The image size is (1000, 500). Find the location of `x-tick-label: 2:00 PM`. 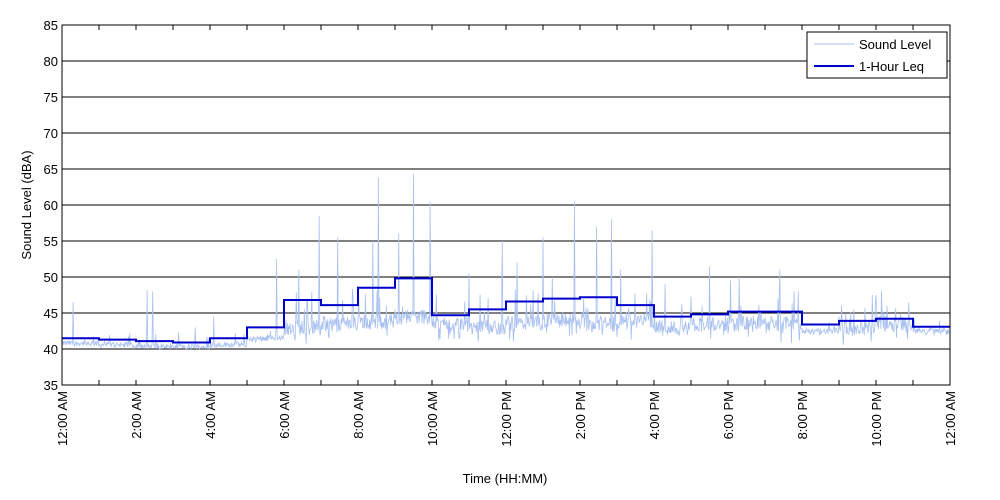

x-tick-label: 2:00 PM is located at coordinates (580, 415).